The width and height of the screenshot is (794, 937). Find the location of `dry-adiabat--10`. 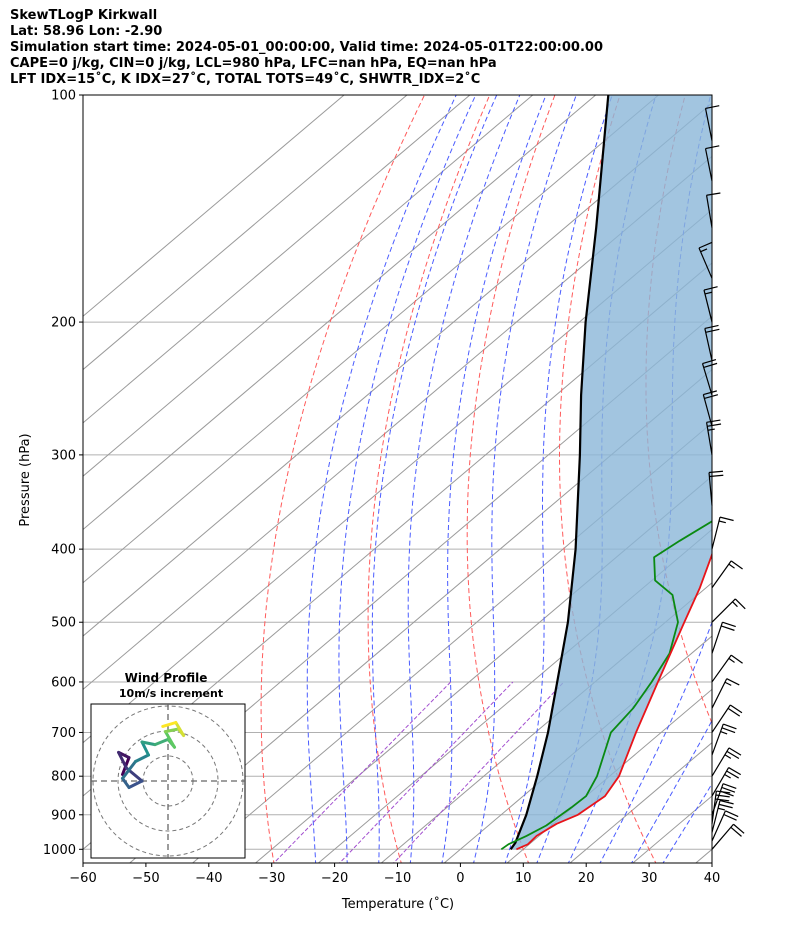

dry-adiabat--10 is located at coordinates (429, 479).